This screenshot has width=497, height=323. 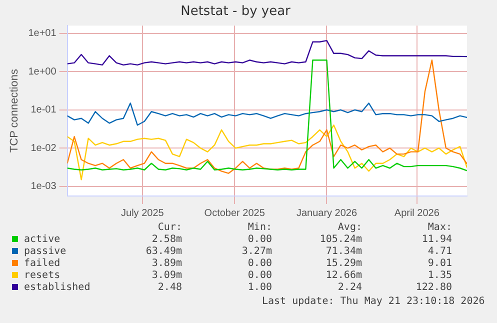 I want to click on text: 3.27m, so click(x=256, y=252).